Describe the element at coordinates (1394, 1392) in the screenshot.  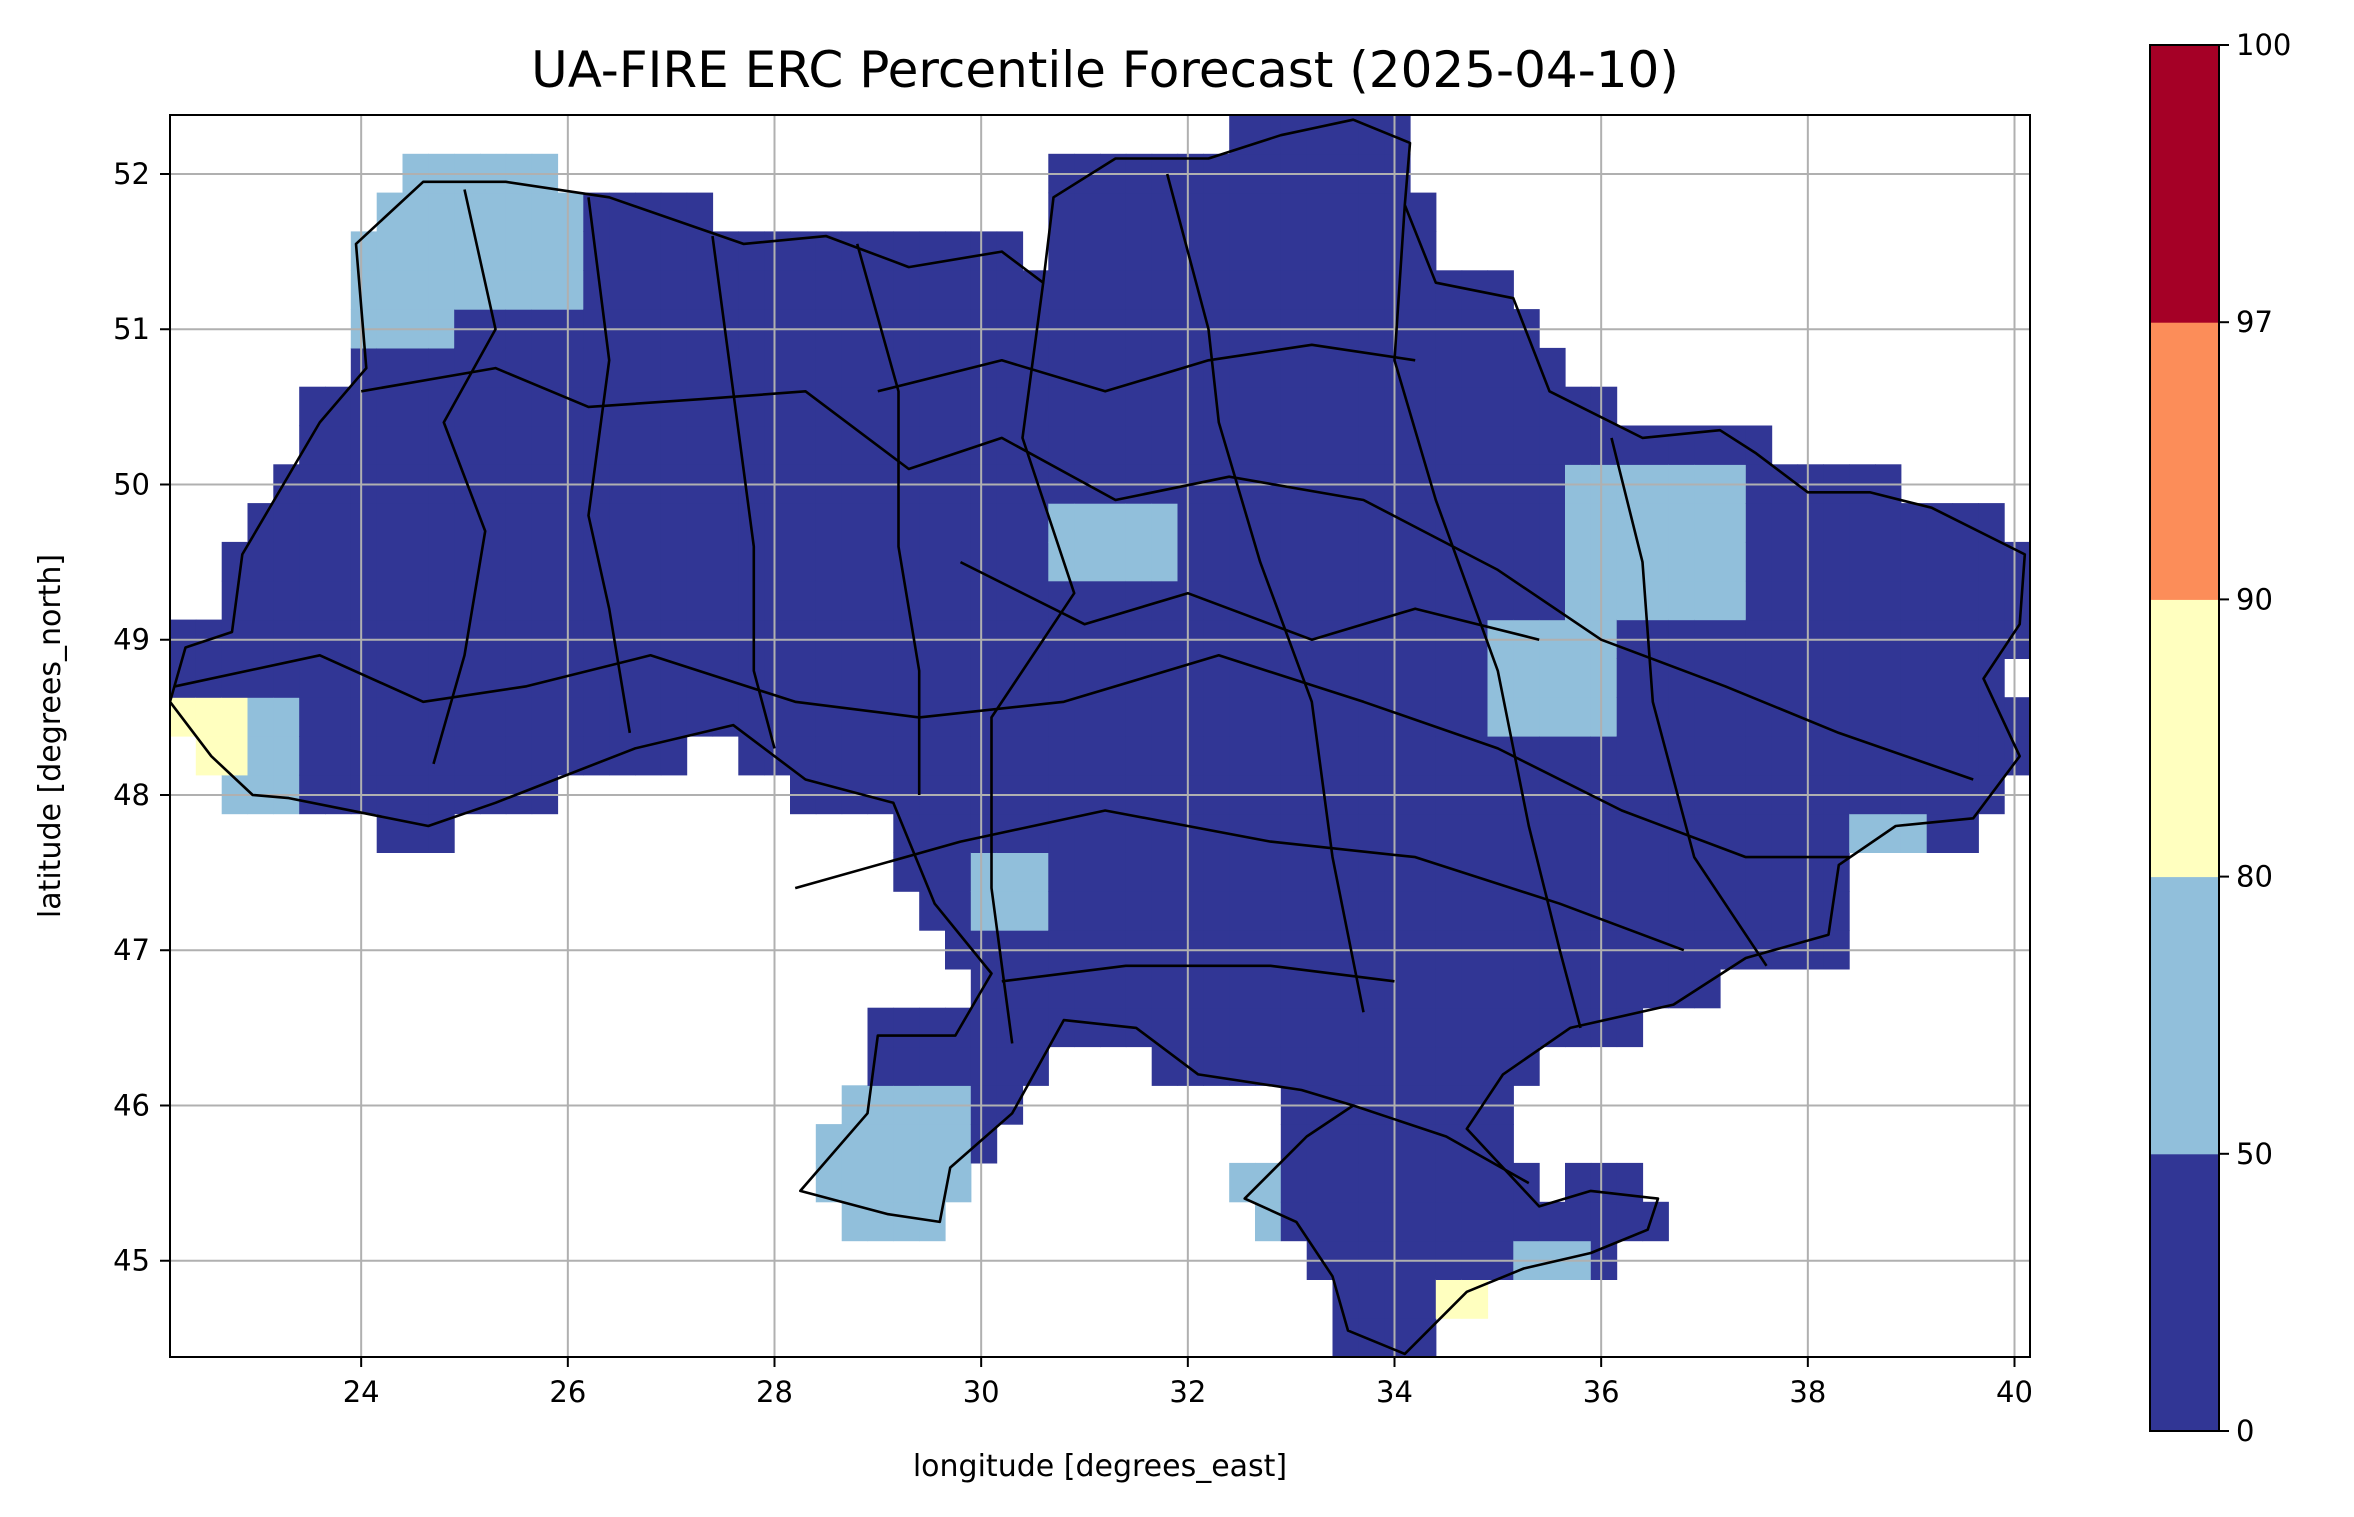
I see `x-tick-label: 34` at that location.